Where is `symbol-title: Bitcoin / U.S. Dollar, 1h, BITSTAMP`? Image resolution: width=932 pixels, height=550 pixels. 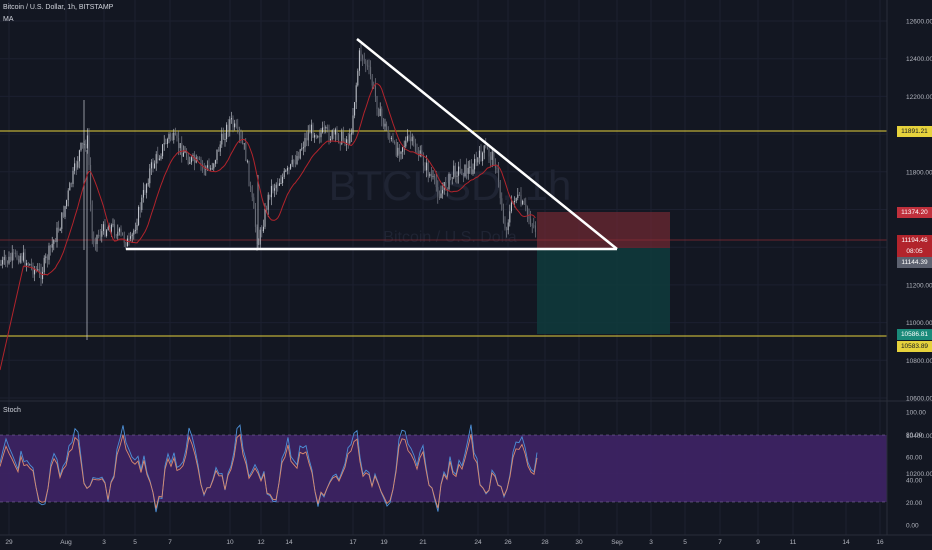 symbol-title: Bitcoin / U.S. Dollar, 1h, BITSTAMP is located at coordinates (58, 7).